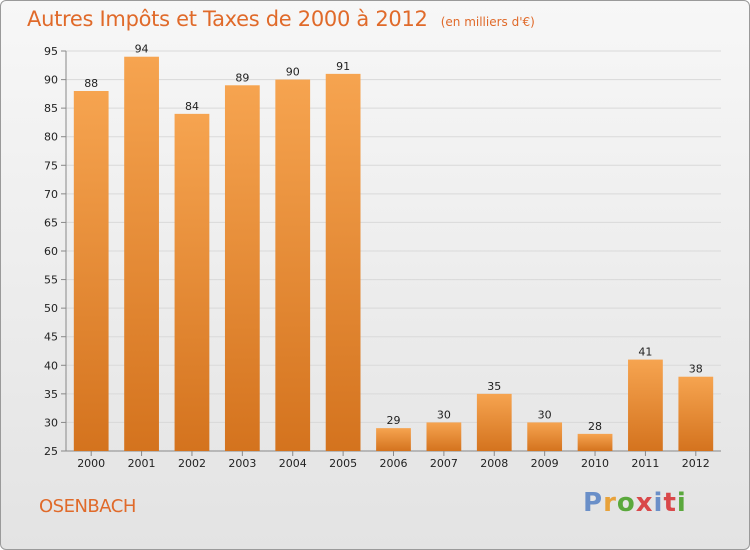  I want to click on data-label: 88, so click(91, 83).